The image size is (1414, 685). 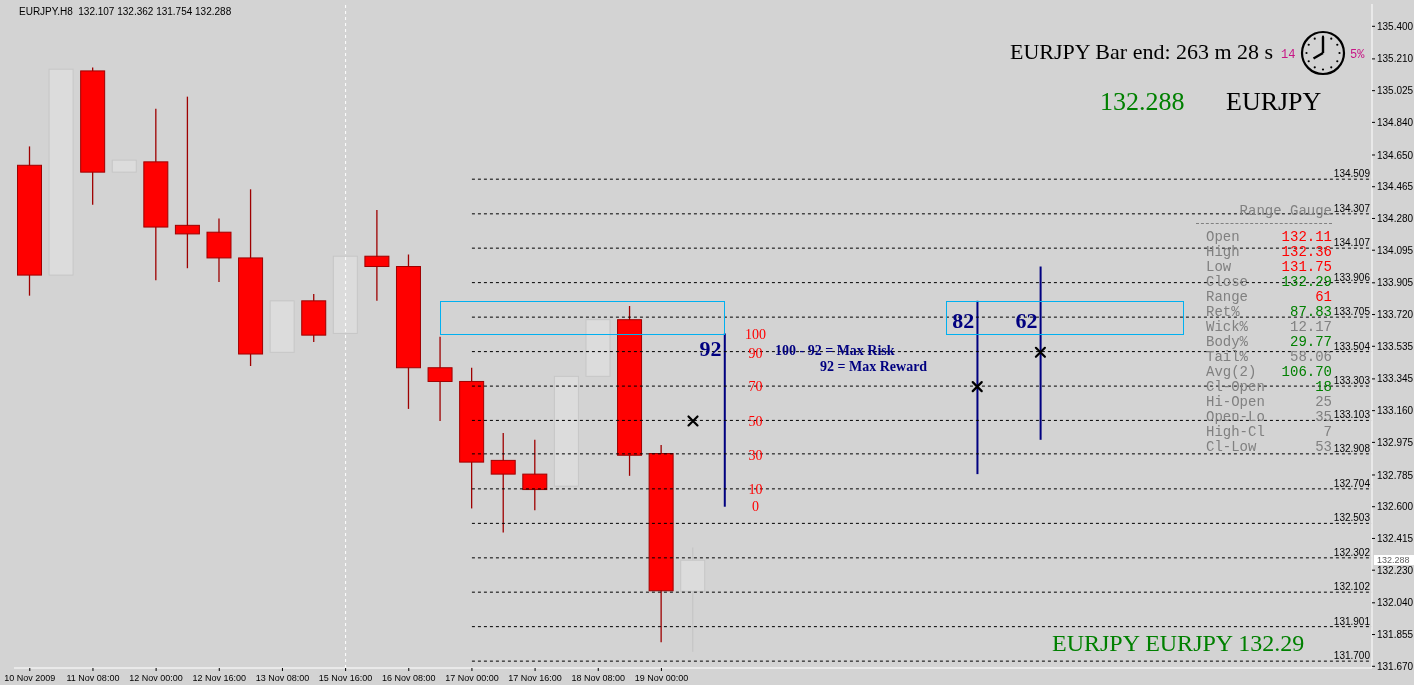 What do you see at coordinates (1231, 372) in the screenshot?
I see `category-label: Avg(2)` at bounding box center [1231, 372].